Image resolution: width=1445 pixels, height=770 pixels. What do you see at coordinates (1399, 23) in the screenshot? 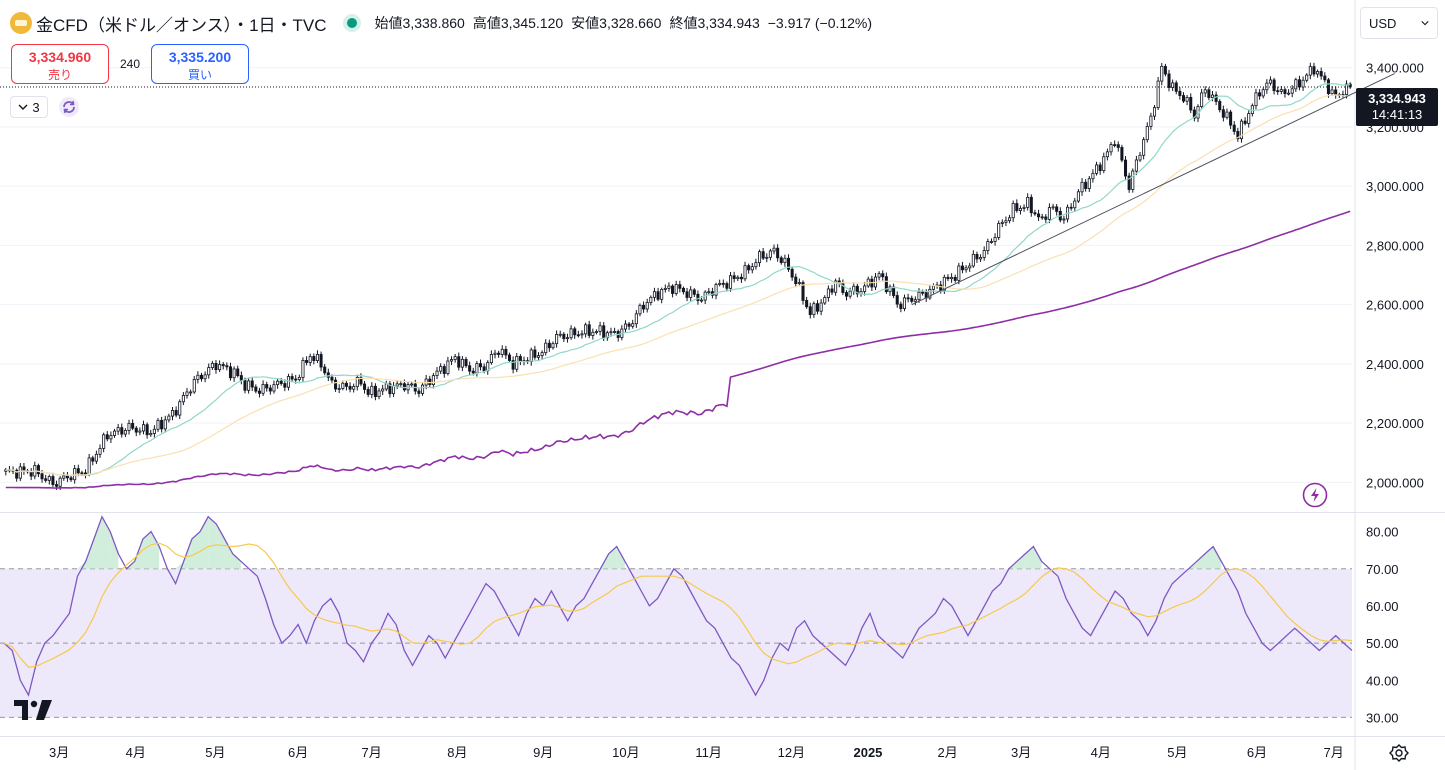
I see `currency-select: USD` at bounding box center [1399, 23].